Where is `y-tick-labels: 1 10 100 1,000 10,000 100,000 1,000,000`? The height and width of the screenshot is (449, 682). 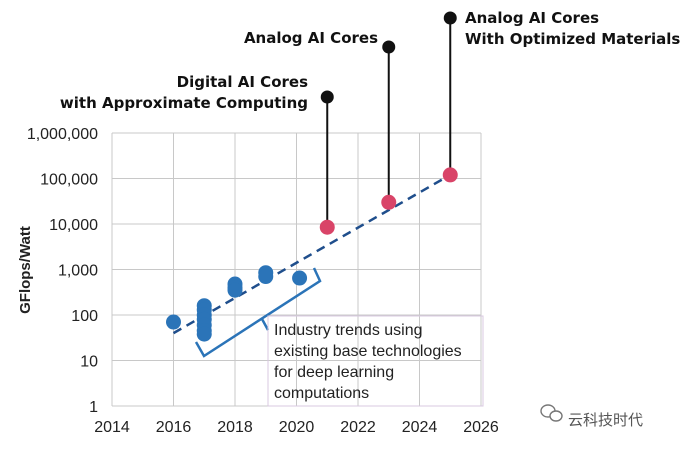 y-tick-labels: 1 10 100 1,000 10,000 100,000 1,000,000 is located at coordinates (62, 271).